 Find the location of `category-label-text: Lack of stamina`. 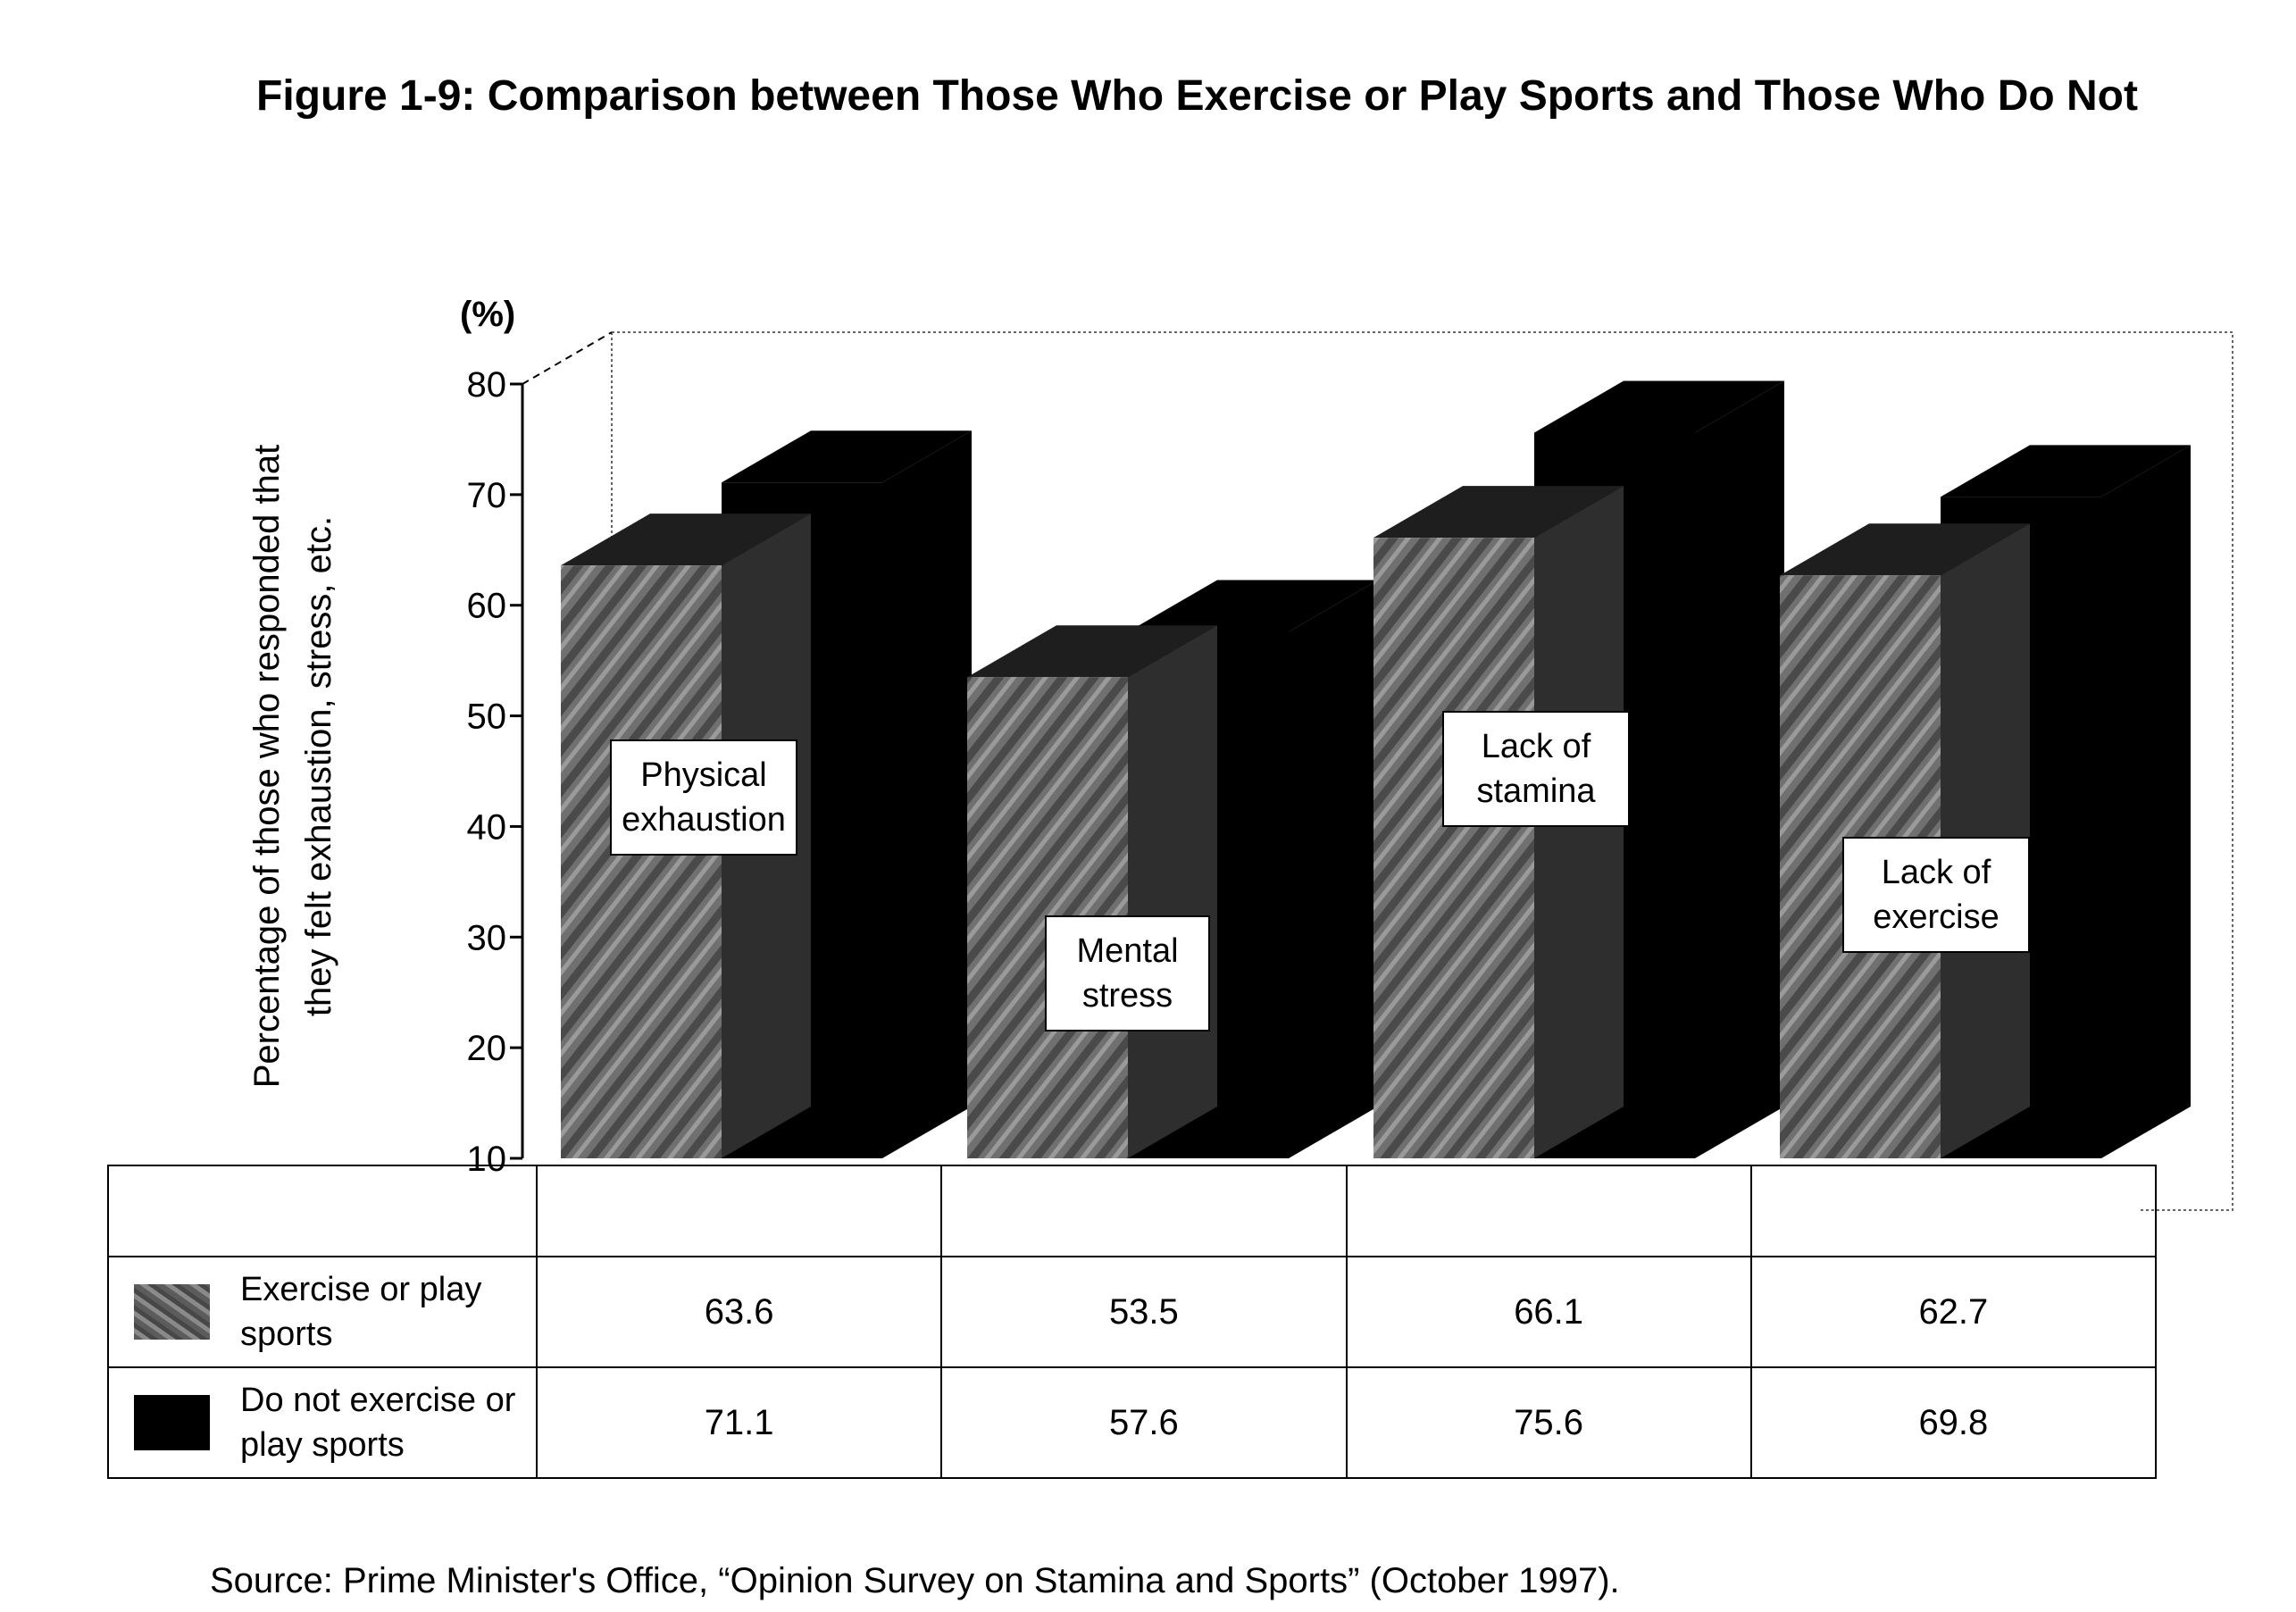

category-label-text: Lack of stamina is located at coordinates (1535, 769).